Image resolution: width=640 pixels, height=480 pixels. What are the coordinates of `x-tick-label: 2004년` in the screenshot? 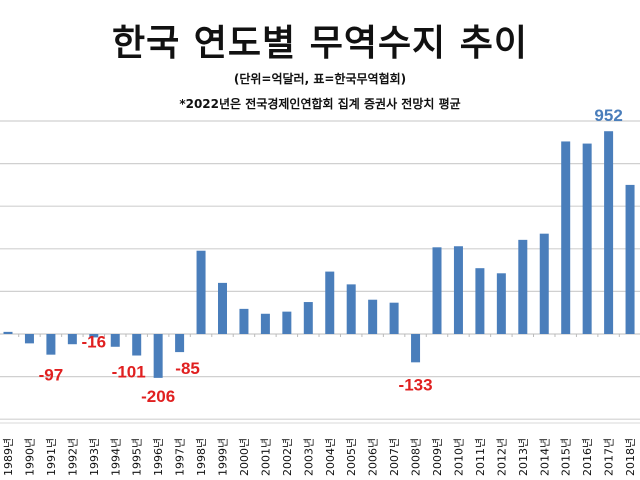 It's located at (330, 457).